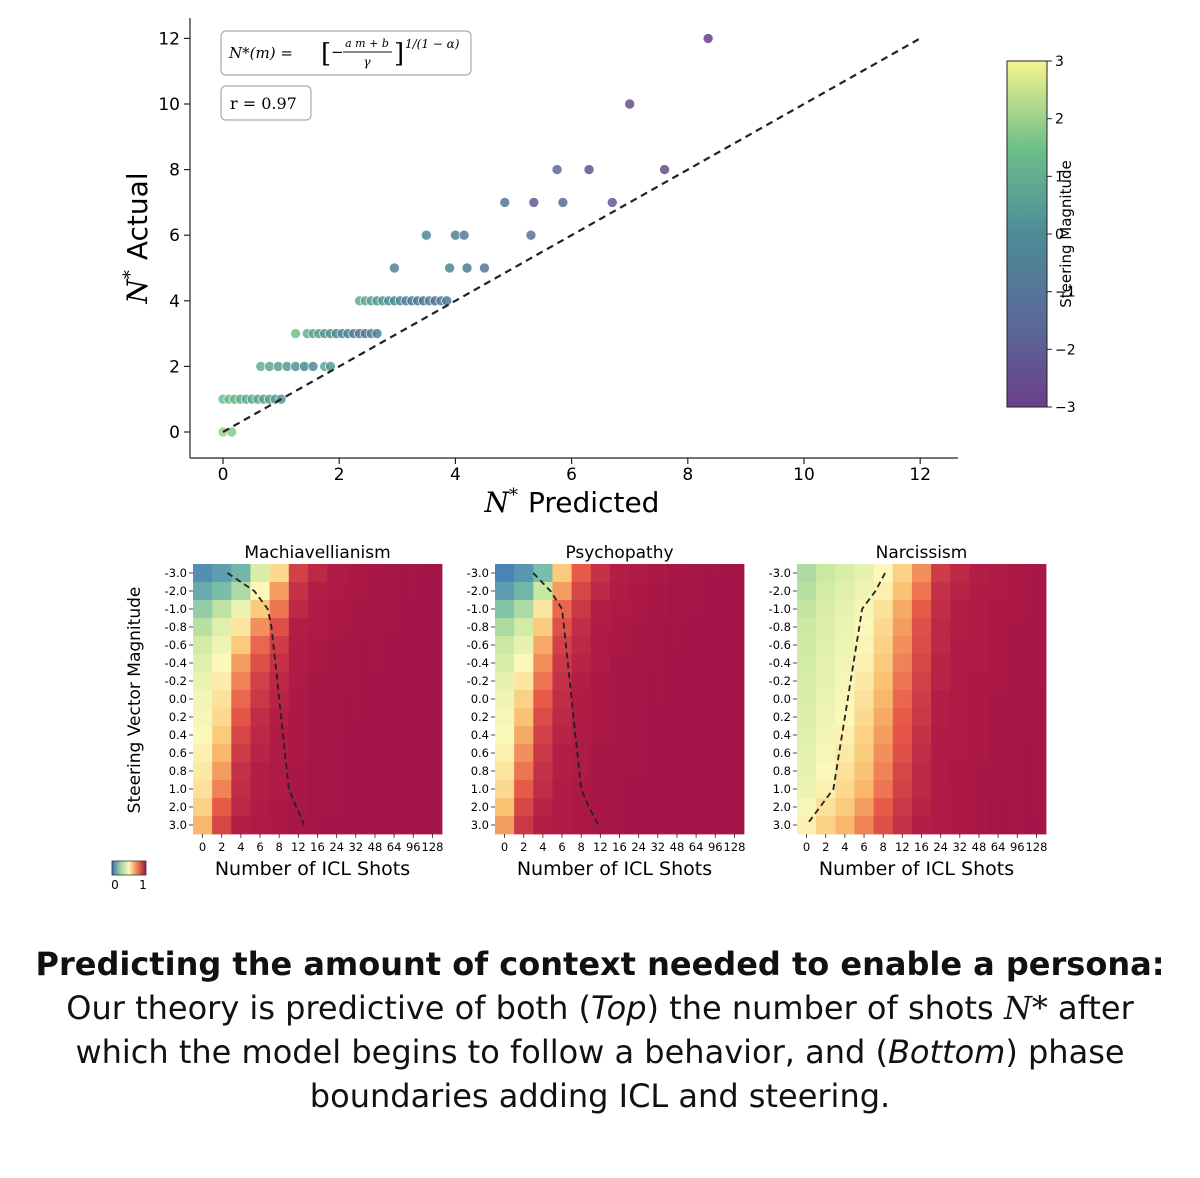  I want to click on heatmap-title: Machiavellianism, so click(317, 553).